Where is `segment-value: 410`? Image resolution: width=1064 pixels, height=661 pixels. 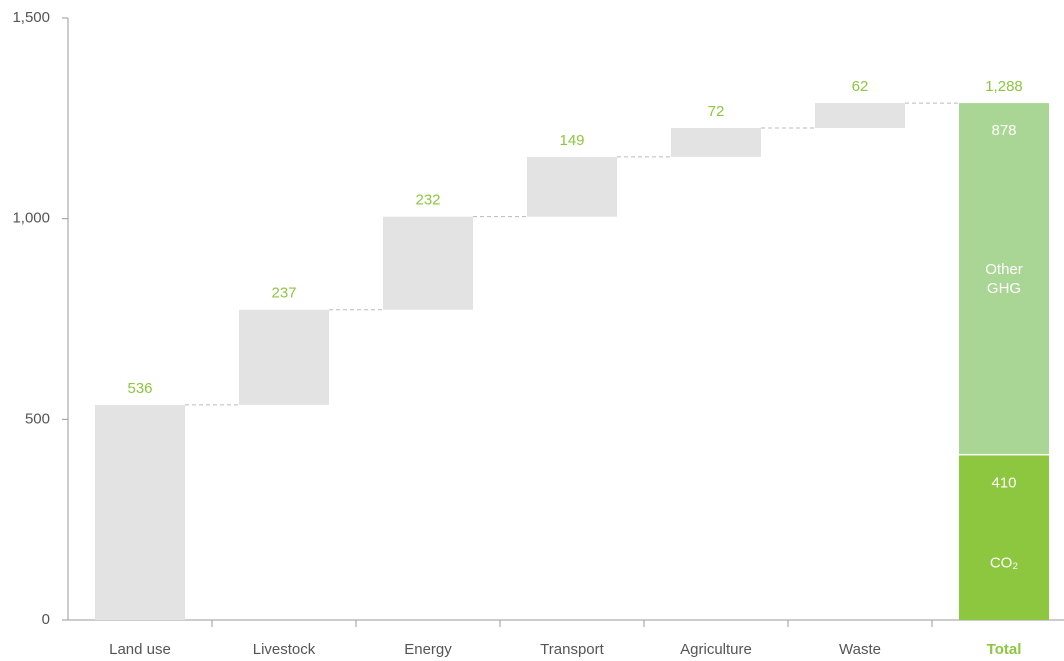
segment-value: 410 is located at coordinates (1003, 482).